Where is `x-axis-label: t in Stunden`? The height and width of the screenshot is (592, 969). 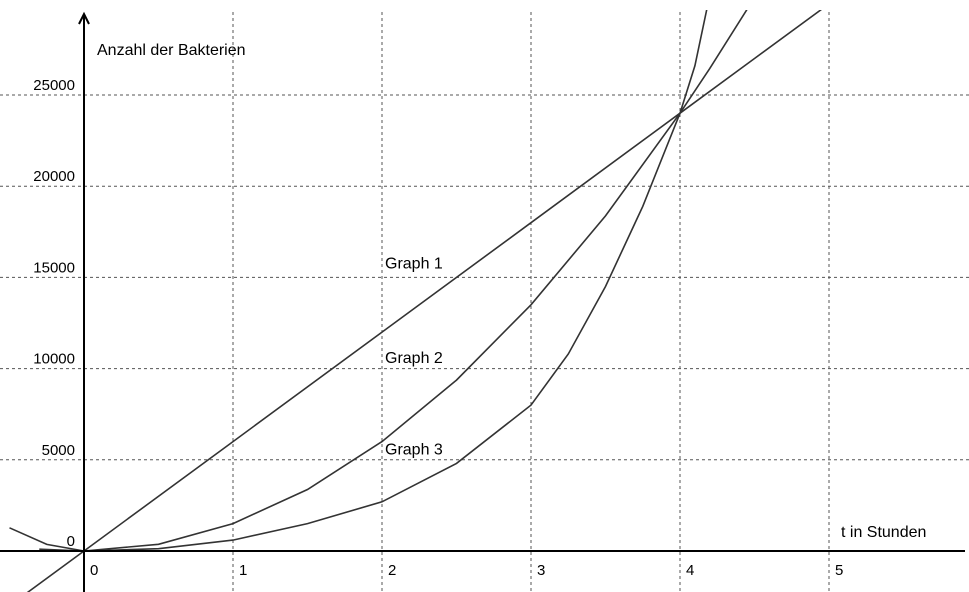
x-axis-label: t in Stunden is located at coordinates (883, 532).